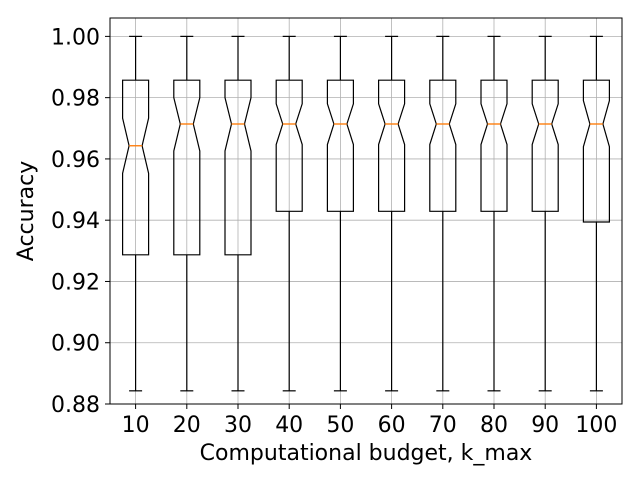 The height and width of the screenshot is (480, 640). What do you see at coordinates (340, 425) in the screenshot?
I see `x-tick-label: 50` at bounding box center [340, 425].